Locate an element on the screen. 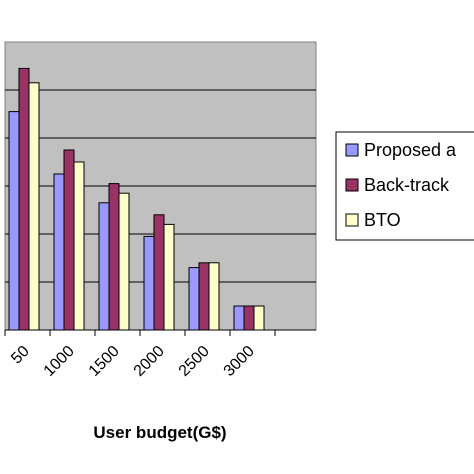 The image size is (474, 474). x-tick-label: 1500 is located at coordinates (104, 361).